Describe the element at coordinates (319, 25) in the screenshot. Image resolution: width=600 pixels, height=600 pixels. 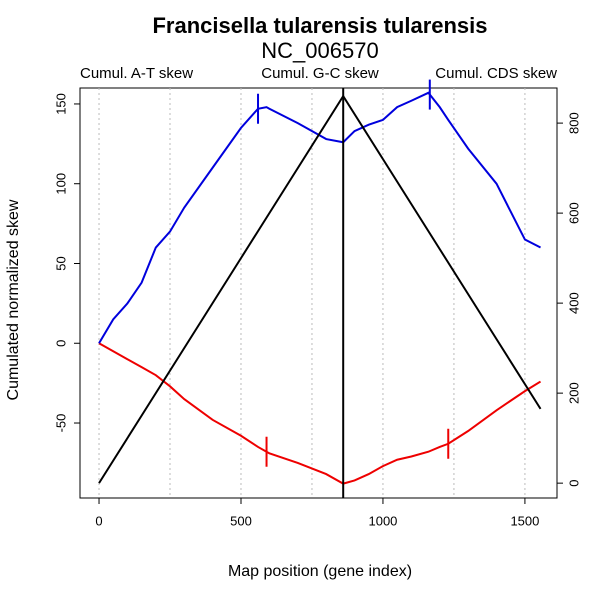
I see `chart-title: Francisella tularensis tularensis` at that location.